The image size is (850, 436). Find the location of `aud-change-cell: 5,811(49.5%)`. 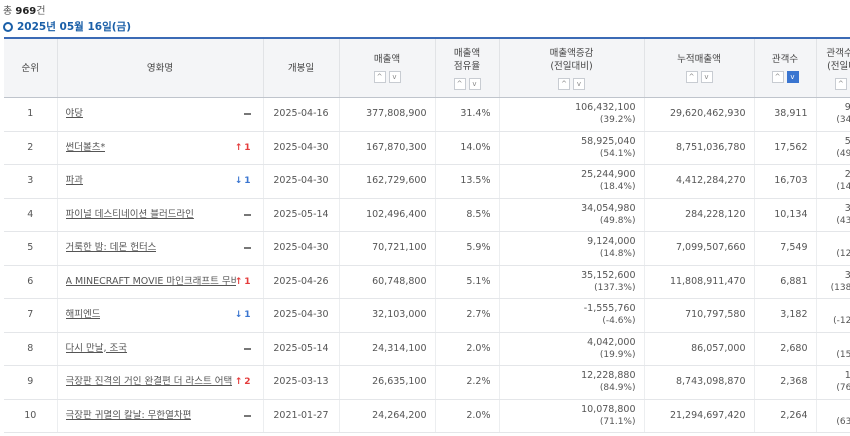

aud-change-cell: 5,811(49.5%) is located at coordinates (833, 148).